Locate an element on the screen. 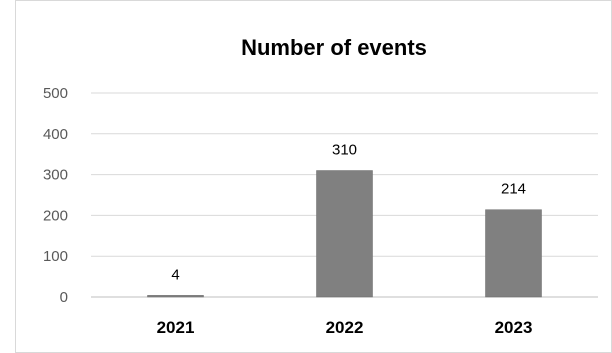  y-tick-label: 400 is located at coordinates (55, 134).